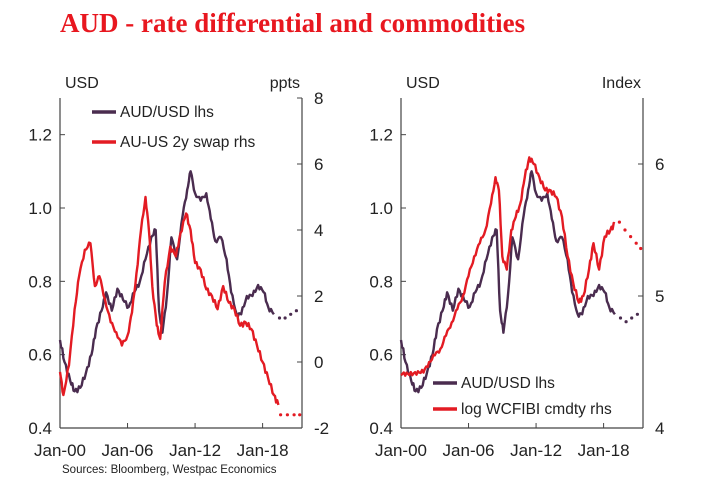 The image size is (702, 487). Describe the element at coordinates (293, 23) in the screenshot. I see `page-title: AUD - rate differential and commodities` at that location.